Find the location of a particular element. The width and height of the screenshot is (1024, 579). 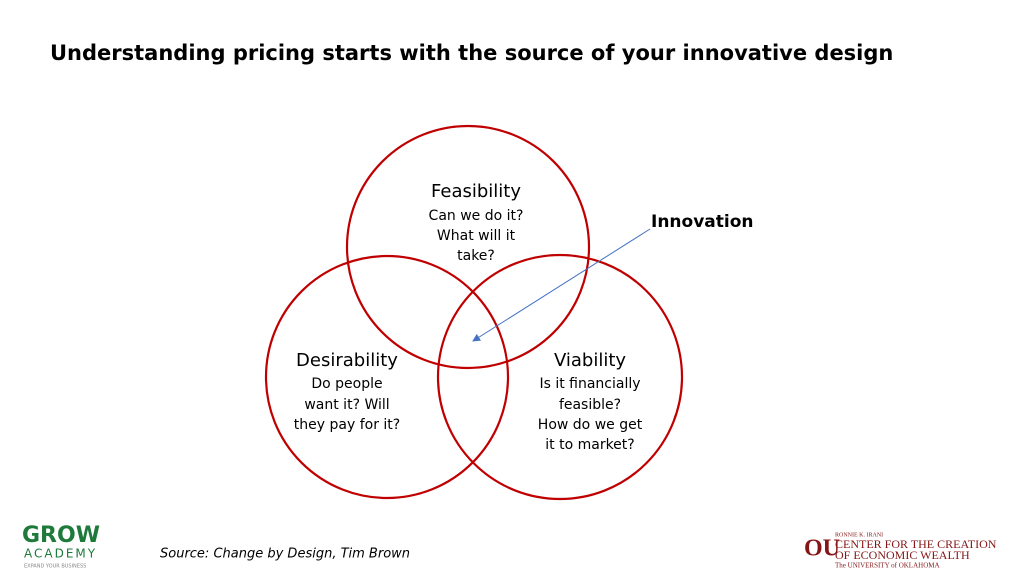

annotation: Innovation is located at coordinates (702, 222).